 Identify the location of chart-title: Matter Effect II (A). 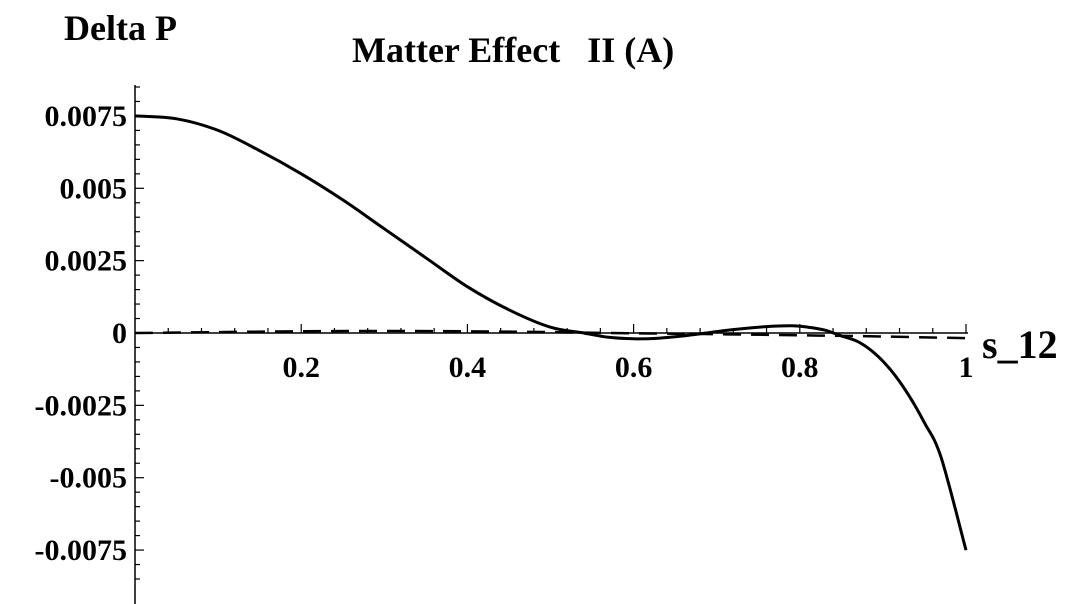
(513, 50).